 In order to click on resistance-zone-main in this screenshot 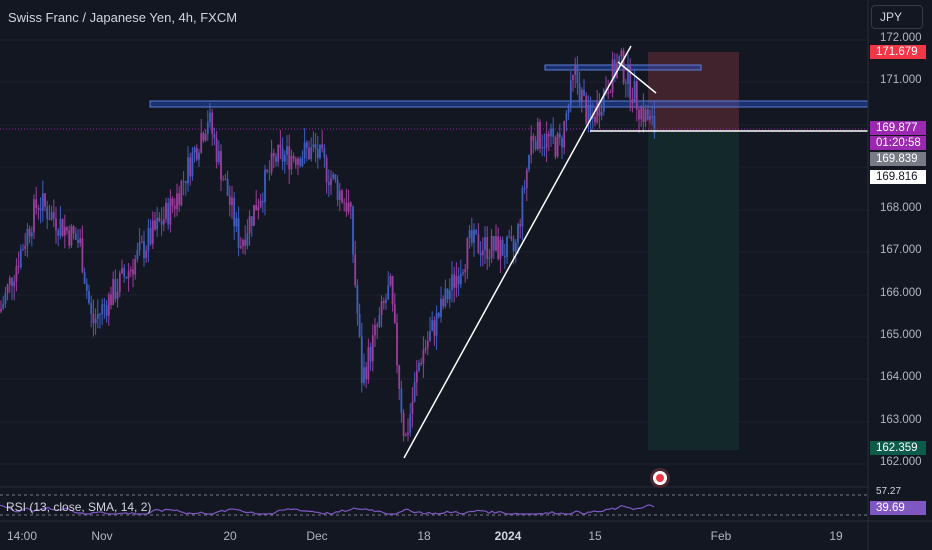, I will do `click(509, 104)`.